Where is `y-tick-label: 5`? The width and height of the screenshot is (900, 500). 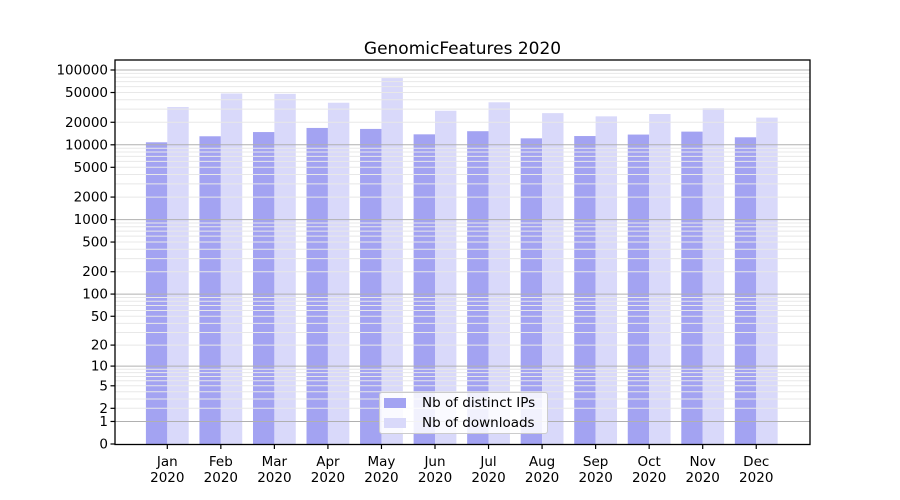 y-tick-label: 5 is located at coordinates (103, 386).